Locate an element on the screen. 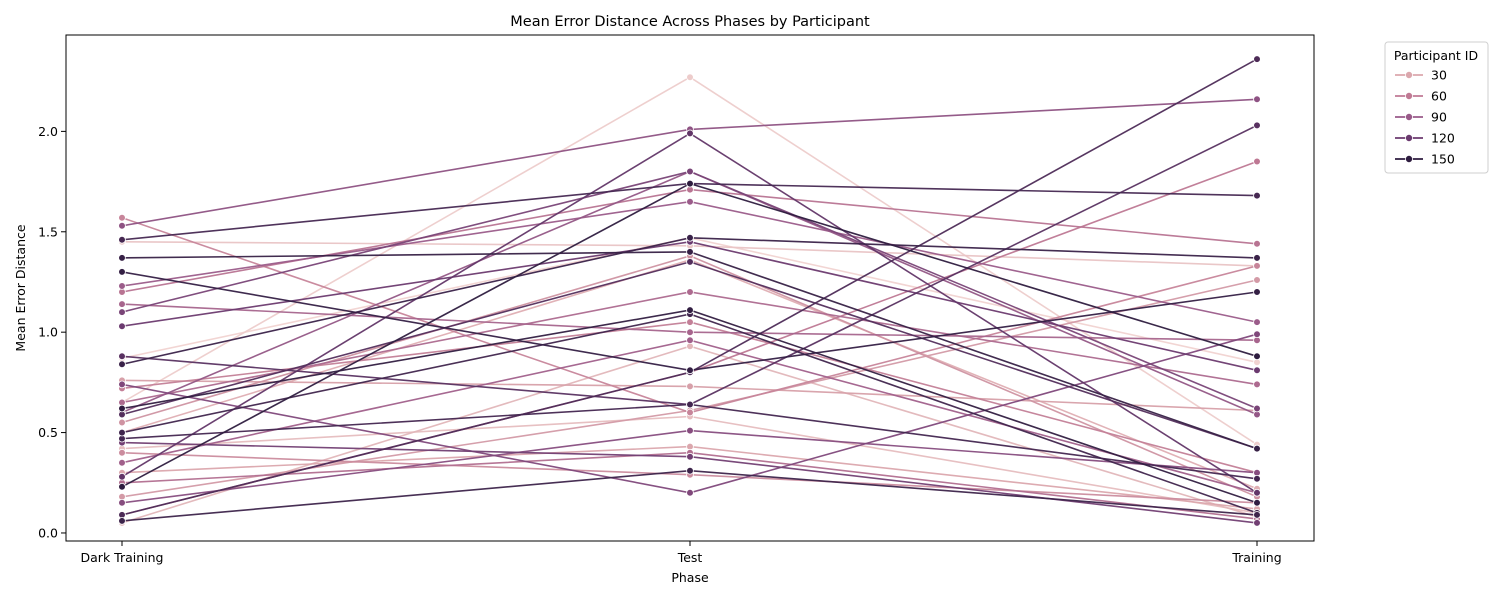 The width and height of the screenshot is (1500, 600). y-axis: 0.0 0.5 1.0 1.5 2.0 is located at coordinates (52, 332).